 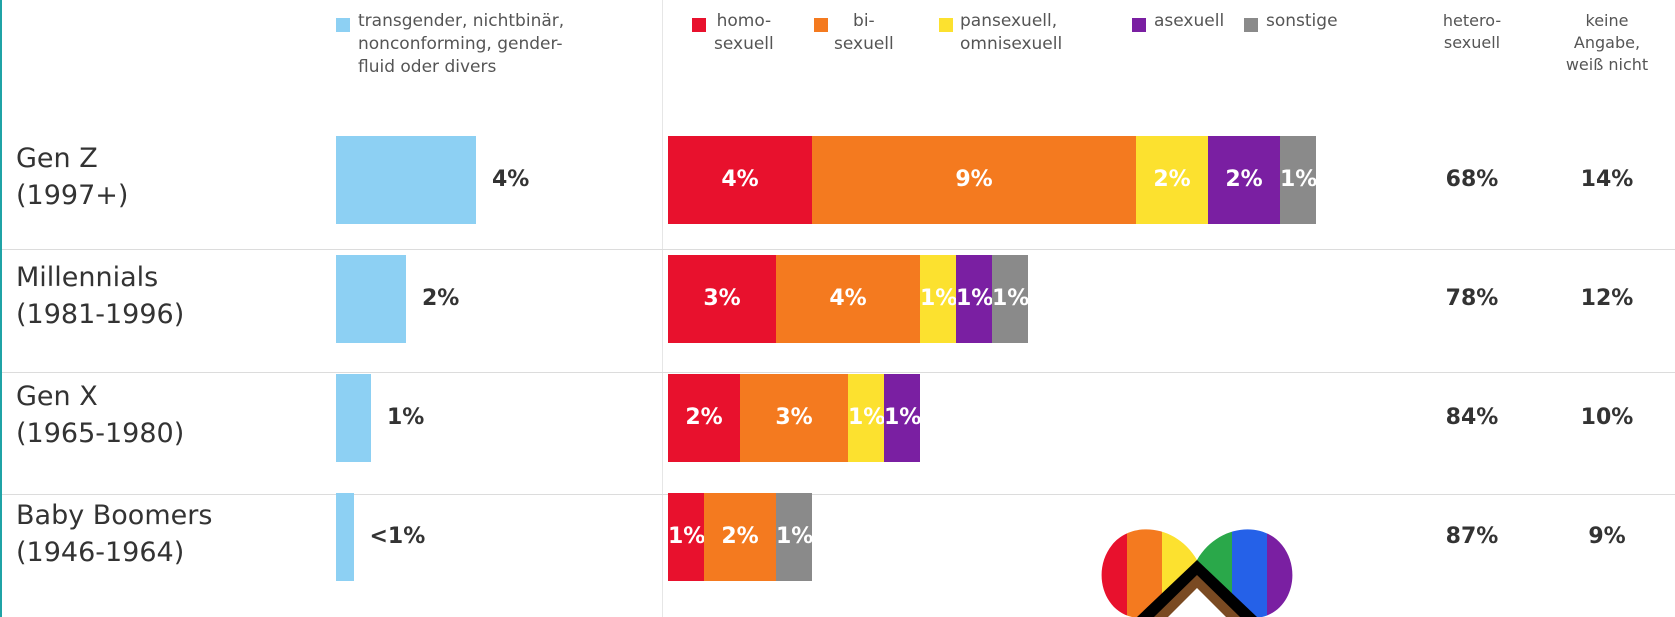 I want to click on legend-label-homo: homo- sexuell, so click(x=744, y=32).